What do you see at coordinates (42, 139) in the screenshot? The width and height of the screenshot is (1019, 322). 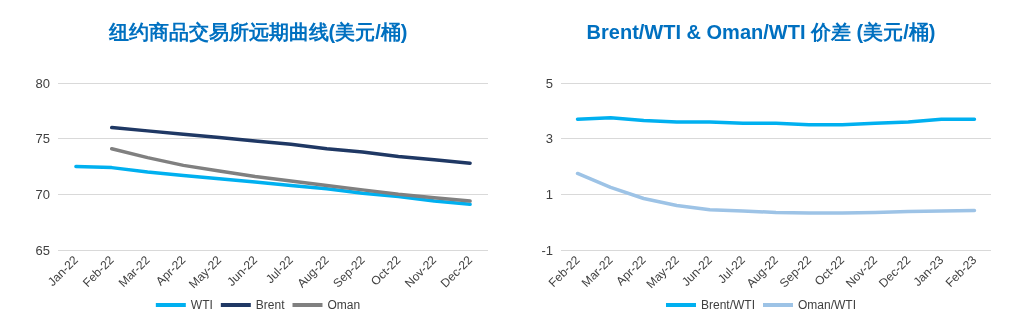 I see `y-tick-label: 75` at bounding box center [42, 139].